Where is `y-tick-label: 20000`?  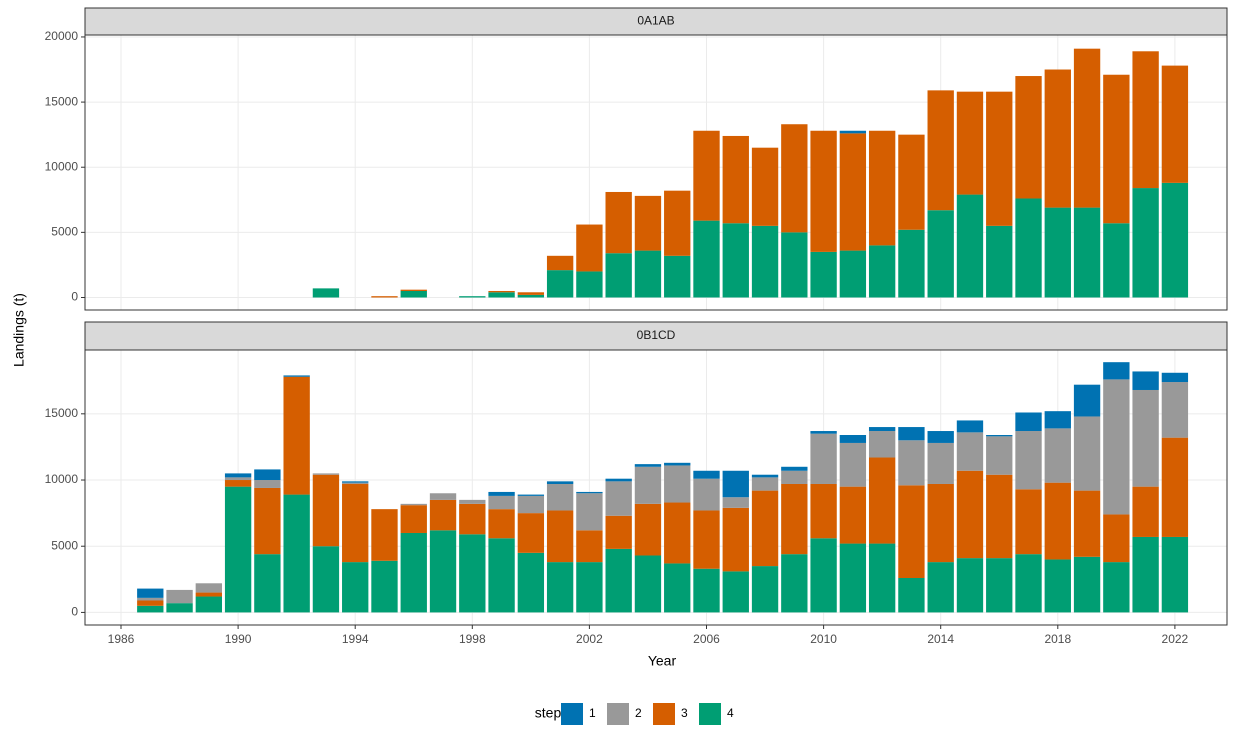 y-tick-label: 20000 is located at coordinates (62, 36).